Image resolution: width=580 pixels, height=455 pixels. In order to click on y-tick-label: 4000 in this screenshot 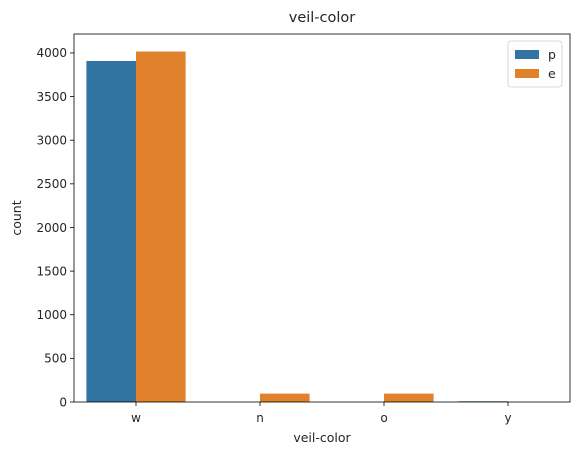, I will do `click(51, 53)`.